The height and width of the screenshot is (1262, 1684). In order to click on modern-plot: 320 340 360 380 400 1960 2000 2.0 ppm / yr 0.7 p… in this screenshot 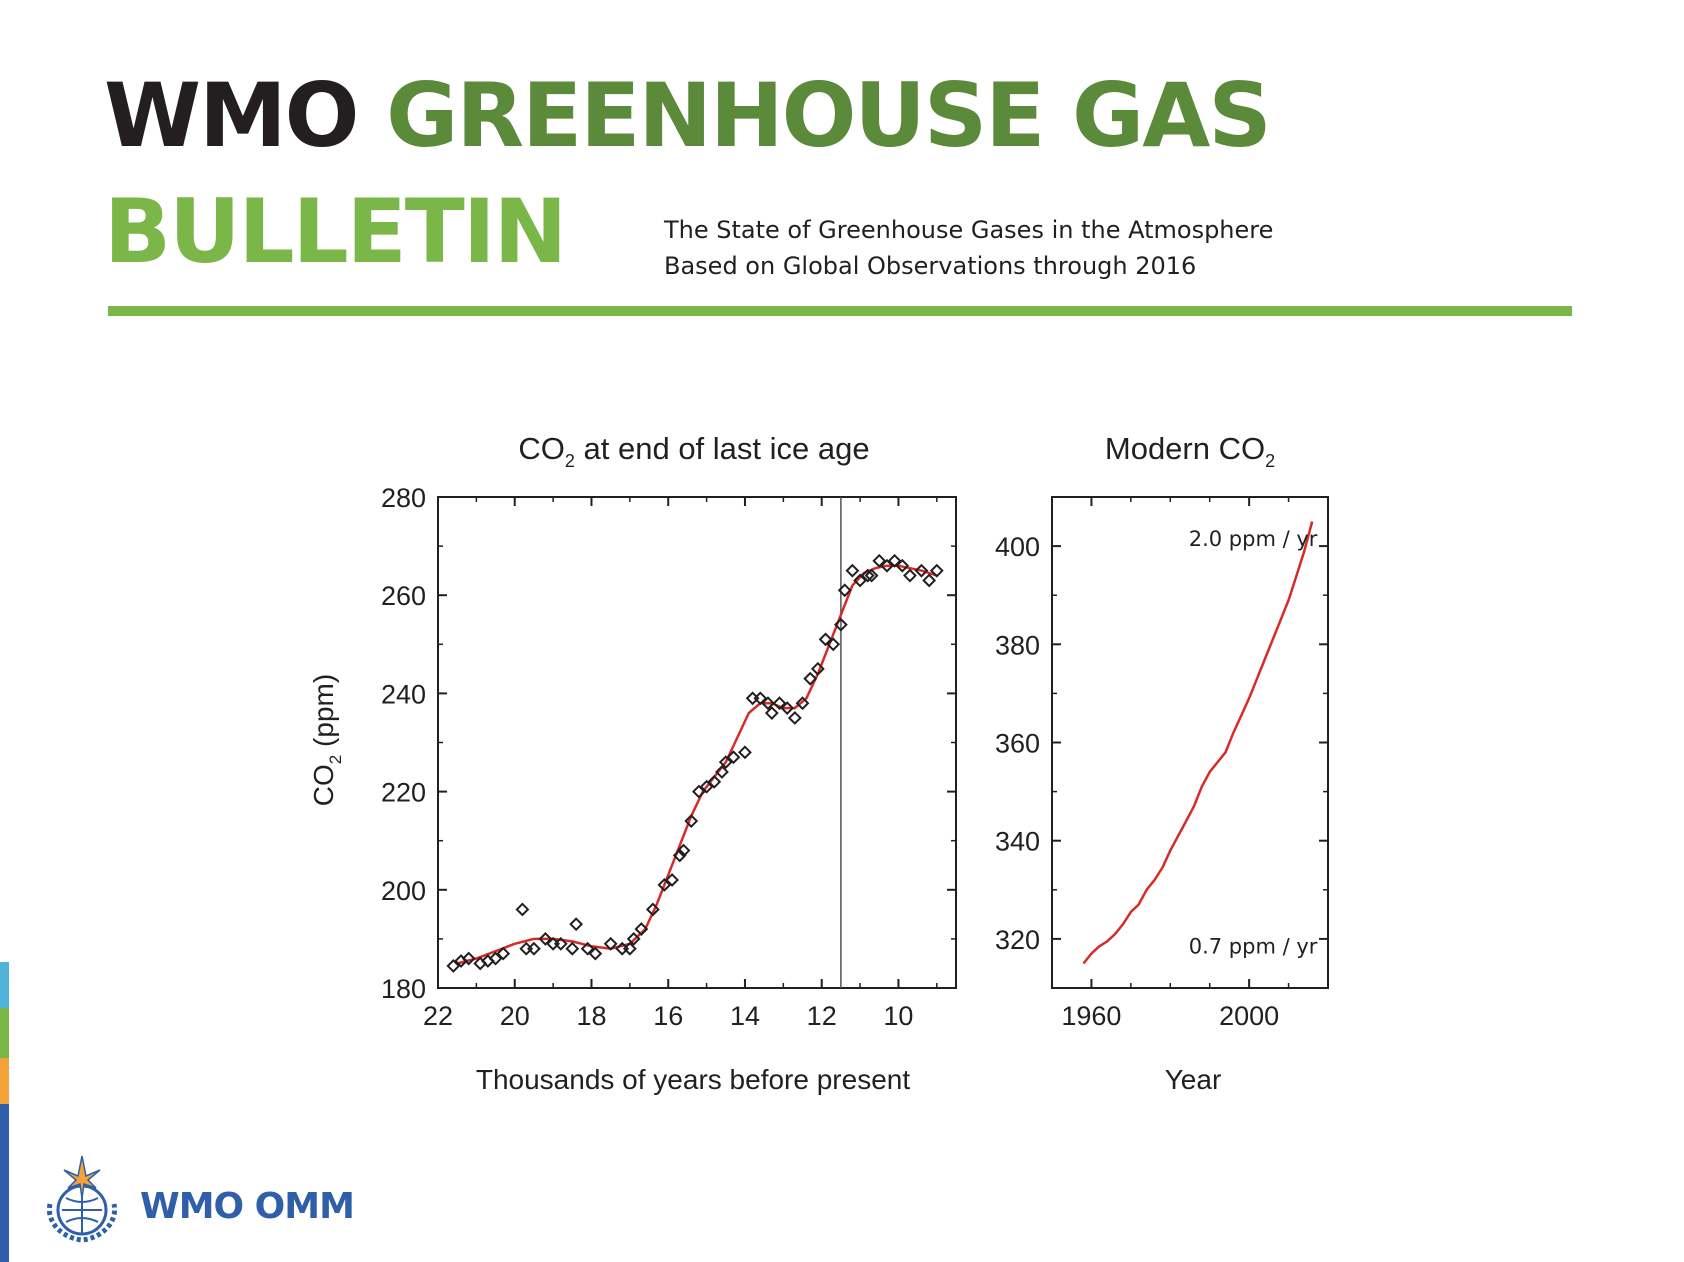, I will do `click(1162, 763)`.